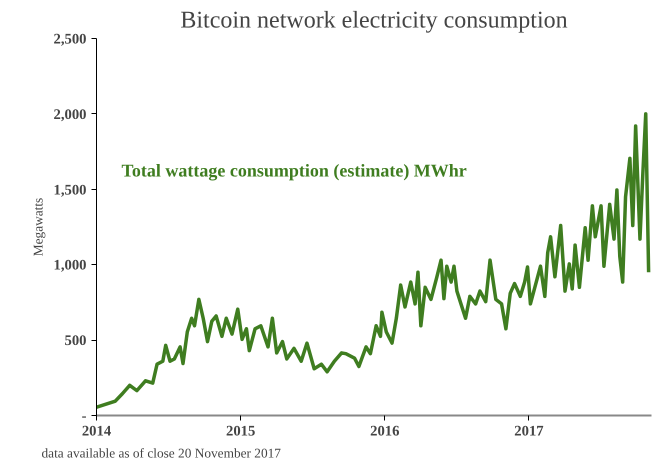 Image resolution: width=653 pixels, height=475 pixels. I want to click on y-axis-title: Megawatts, so click(38, 227).